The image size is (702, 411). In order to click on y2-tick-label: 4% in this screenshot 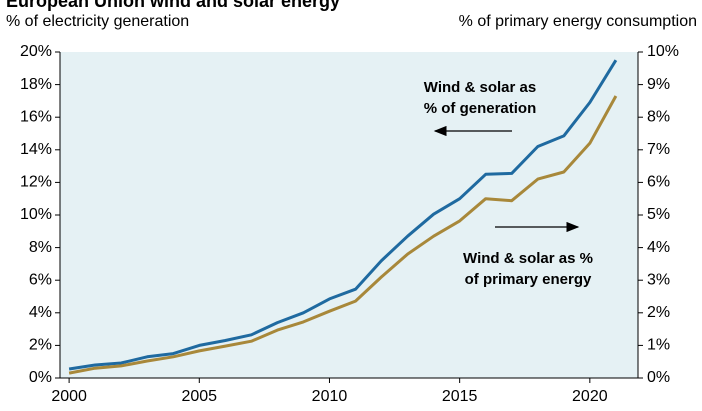, I will do `click(658, 247)`.